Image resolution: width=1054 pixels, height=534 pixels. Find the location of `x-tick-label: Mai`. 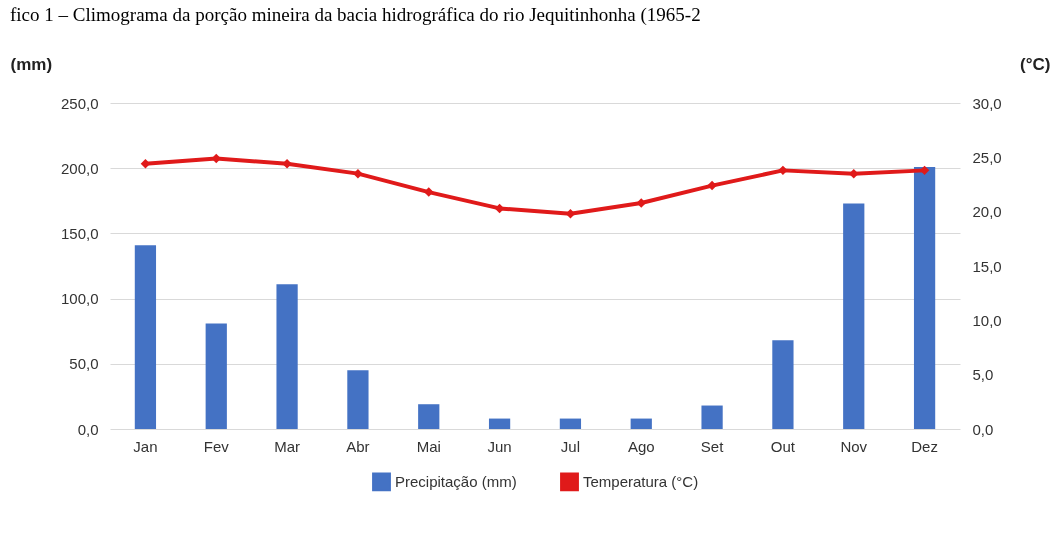

x-tick-label: Mai is located at coordinates (428, 446).